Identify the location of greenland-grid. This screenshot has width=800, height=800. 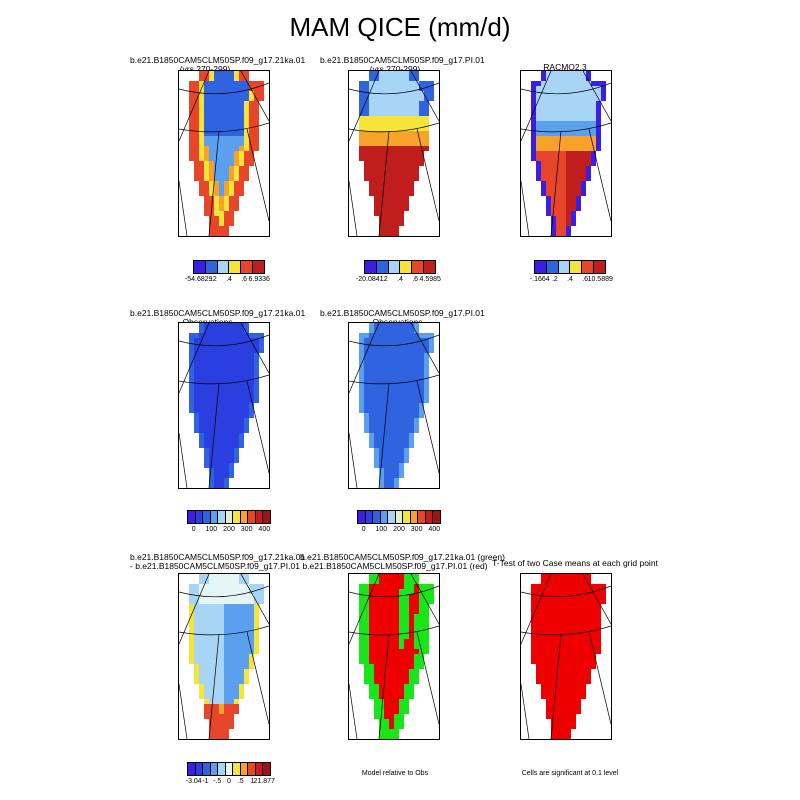
(566, 153).